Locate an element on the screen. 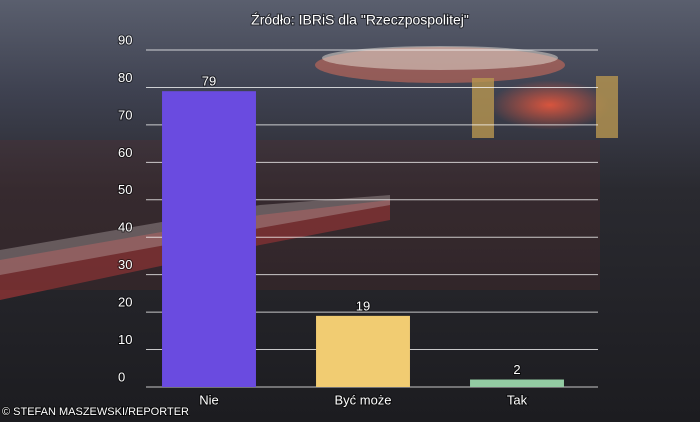 Image resolution: width=700 pixels, height=422 pixels. value-label: 2 is located at coordinates (516, 369).